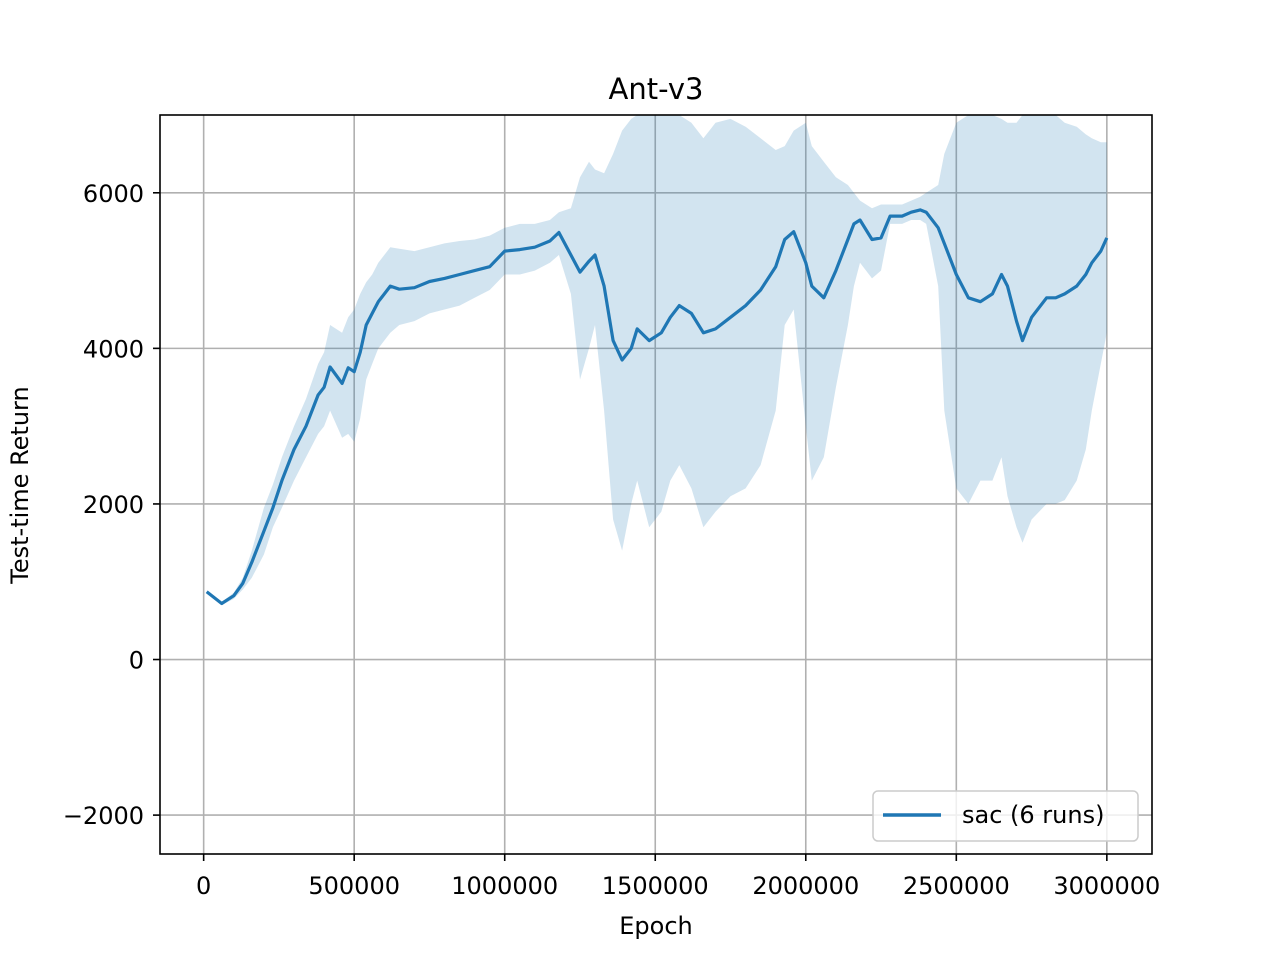  What do you see at coordinates (504, 886) in the screenshot?
I see `x-tick-label: 1000000` at bounding box center [504, 886].